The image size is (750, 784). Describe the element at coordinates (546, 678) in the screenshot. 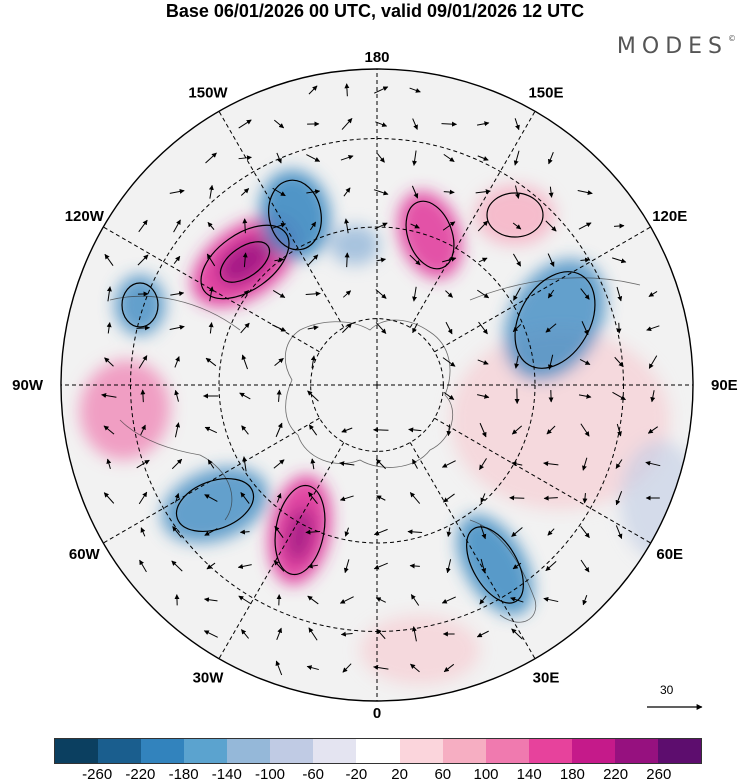

I see `lon-label-30e: 30E` at that location.